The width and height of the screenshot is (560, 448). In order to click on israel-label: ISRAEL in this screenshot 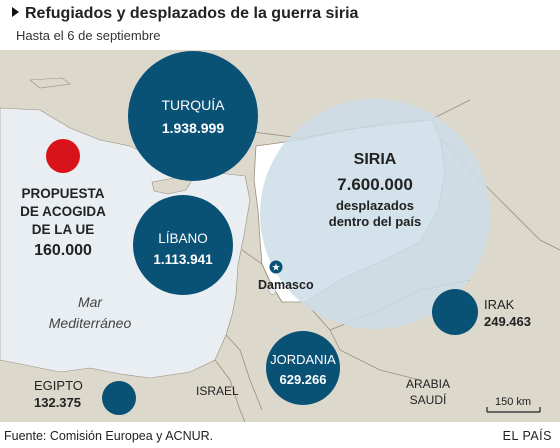, I will do `click(217, 391)`.